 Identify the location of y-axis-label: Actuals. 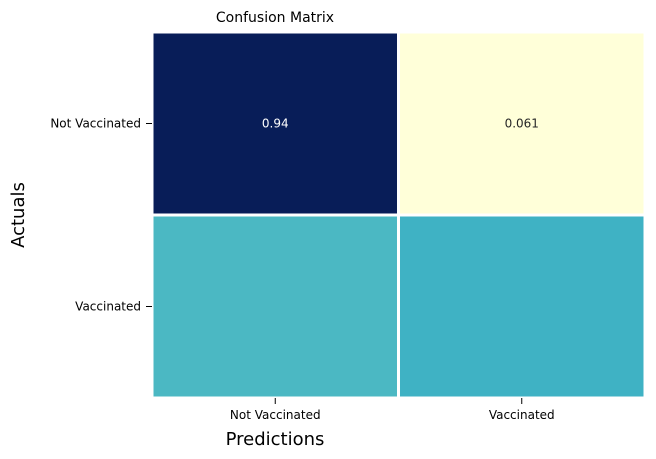
(18, 215).